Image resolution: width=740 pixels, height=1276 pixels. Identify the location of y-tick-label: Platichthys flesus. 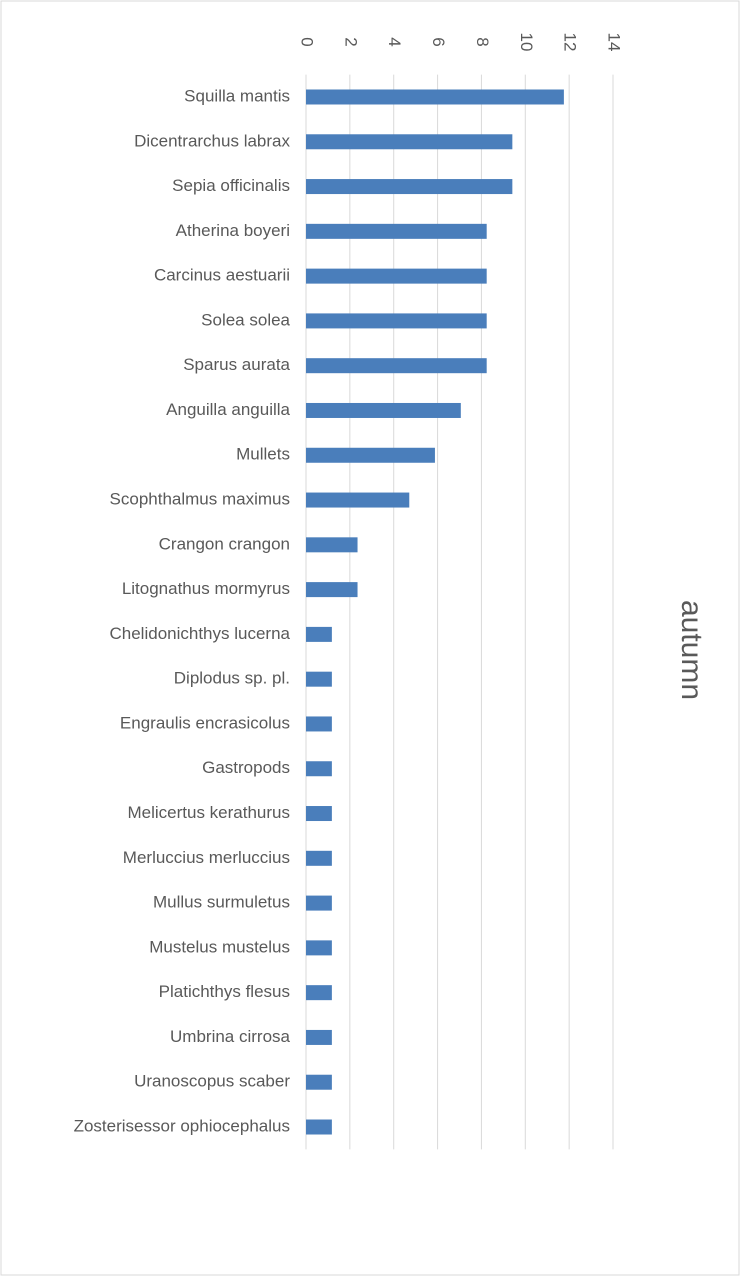
(224, 991).